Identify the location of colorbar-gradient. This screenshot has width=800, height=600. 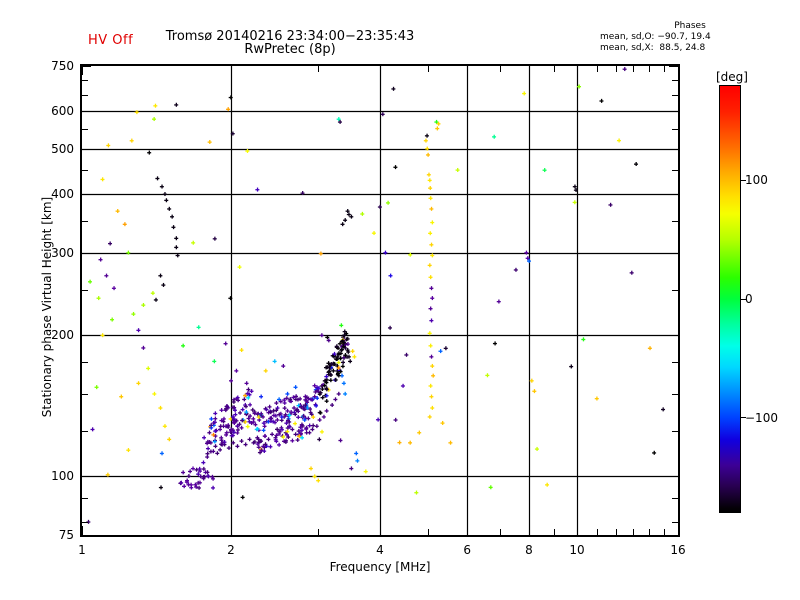
(730, 299).